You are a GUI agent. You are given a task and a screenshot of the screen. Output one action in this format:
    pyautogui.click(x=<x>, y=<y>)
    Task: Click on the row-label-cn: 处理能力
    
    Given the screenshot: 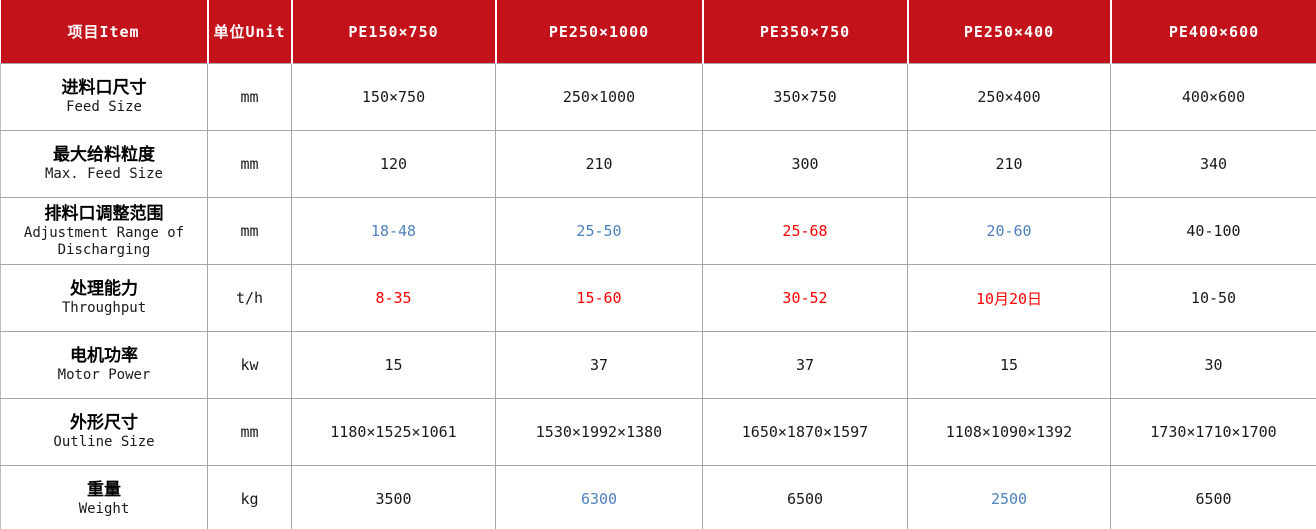 What is the action you would take?
    pyautogui.click(x=104, y=288)
    